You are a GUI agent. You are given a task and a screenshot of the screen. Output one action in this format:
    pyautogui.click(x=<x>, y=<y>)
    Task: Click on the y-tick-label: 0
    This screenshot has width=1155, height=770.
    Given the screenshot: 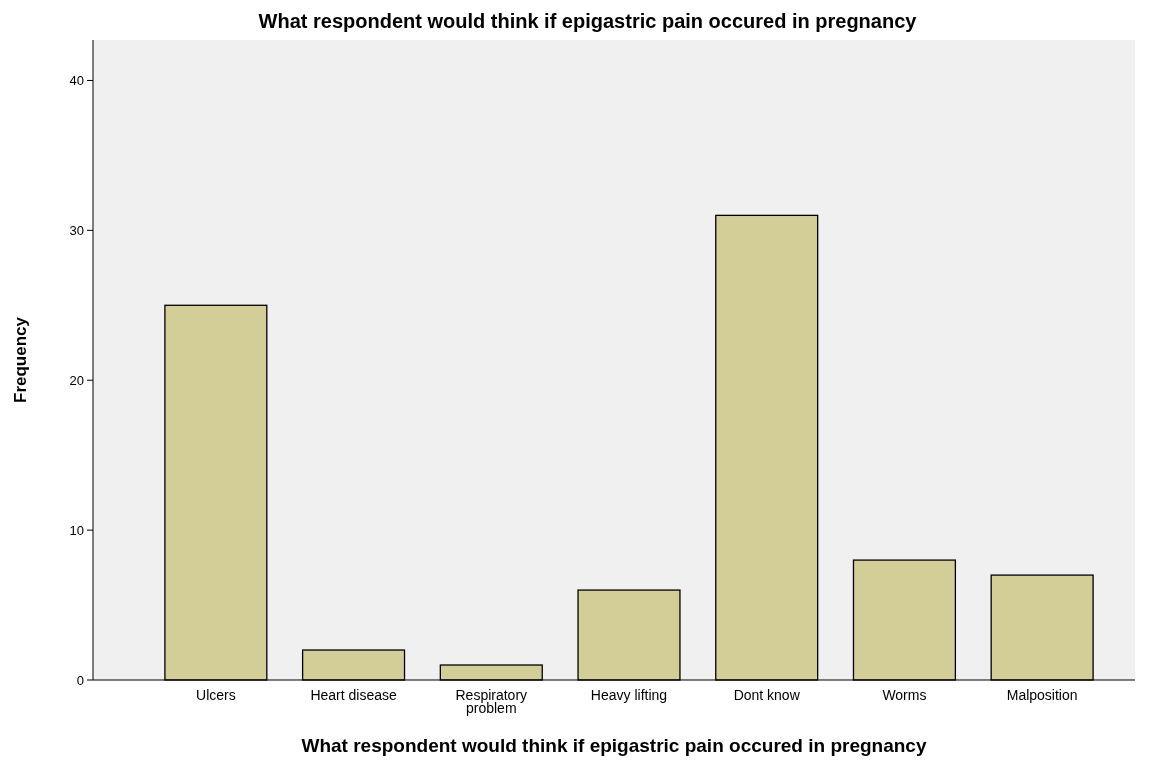 What is the action you would take?
    pyautogui.click(x=80, y=680)
    